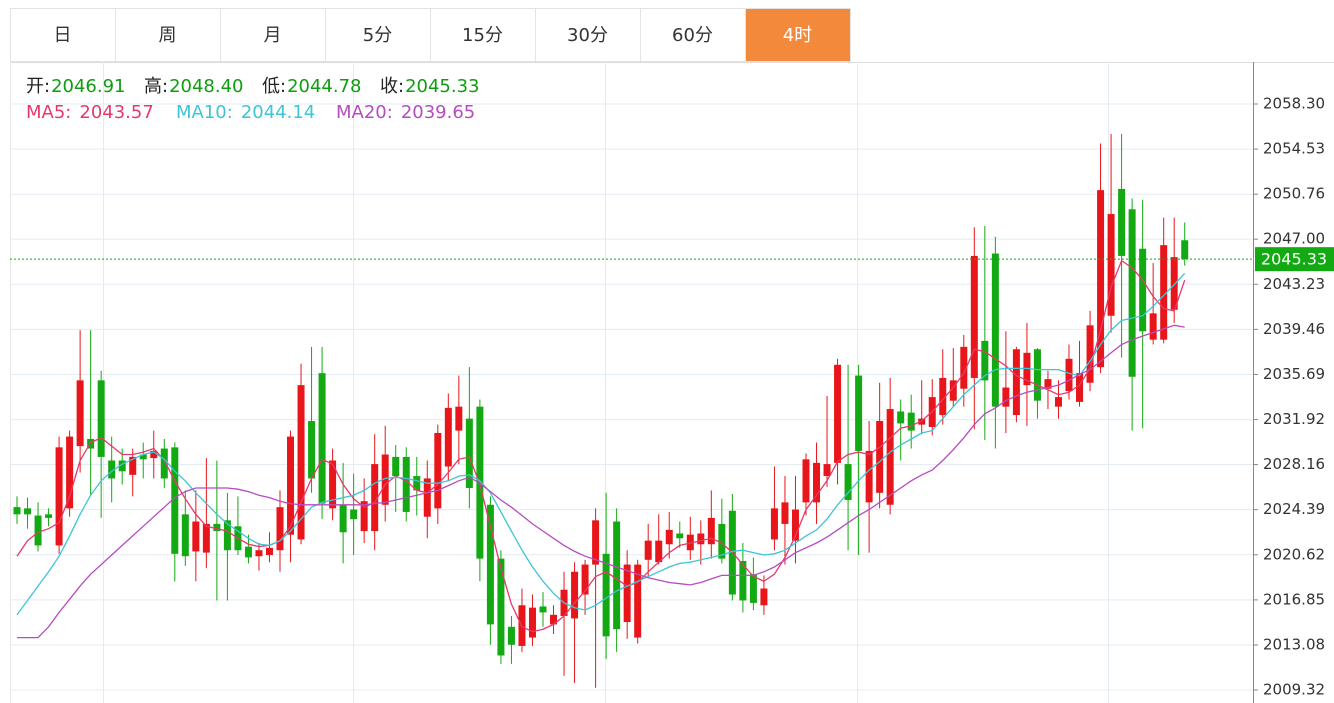 The height and width of the screenshot is (703, 1334). What do you see at coordinates (116, 112) in the screenshot?
I see `ma-legend-value: 2043.57` at bounding box center [116, 112].